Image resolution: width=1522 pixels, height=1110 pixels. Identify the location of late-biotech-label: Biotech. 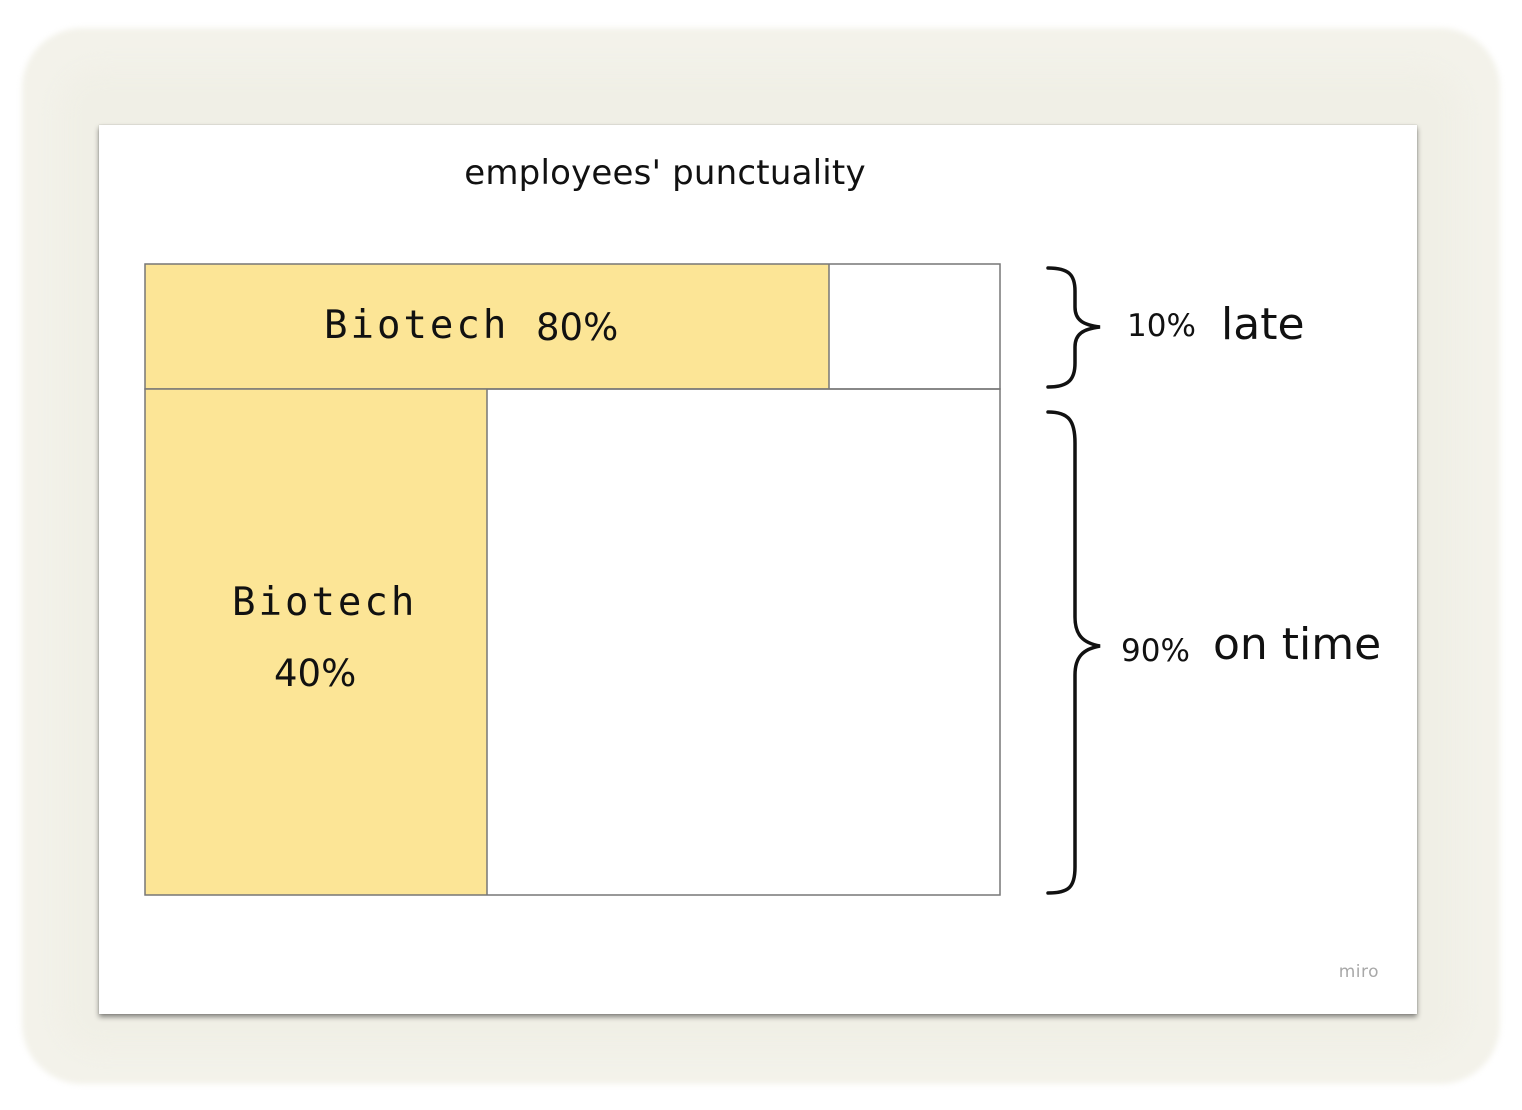
(416, 325).